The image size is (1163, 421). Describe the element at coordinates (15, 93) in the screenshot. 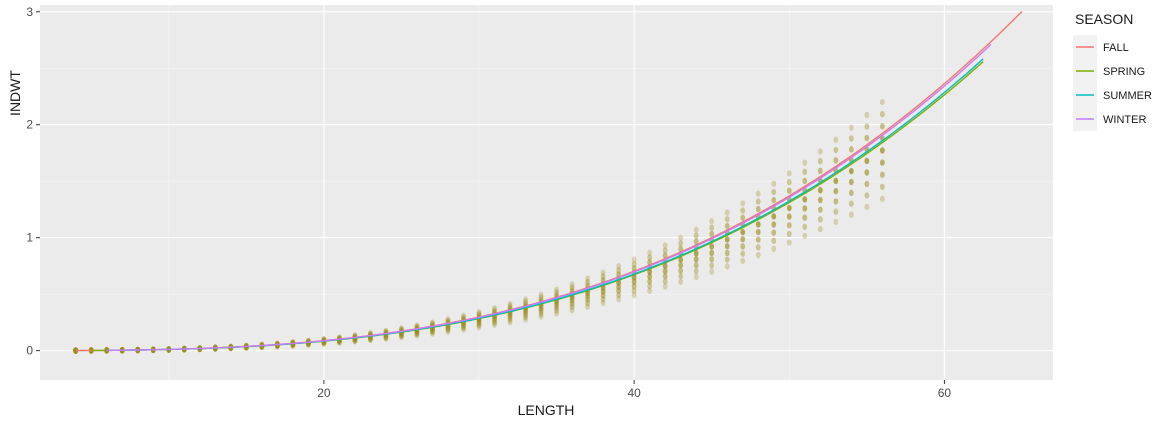

I see `y-axis-title: INDWT` at that location.